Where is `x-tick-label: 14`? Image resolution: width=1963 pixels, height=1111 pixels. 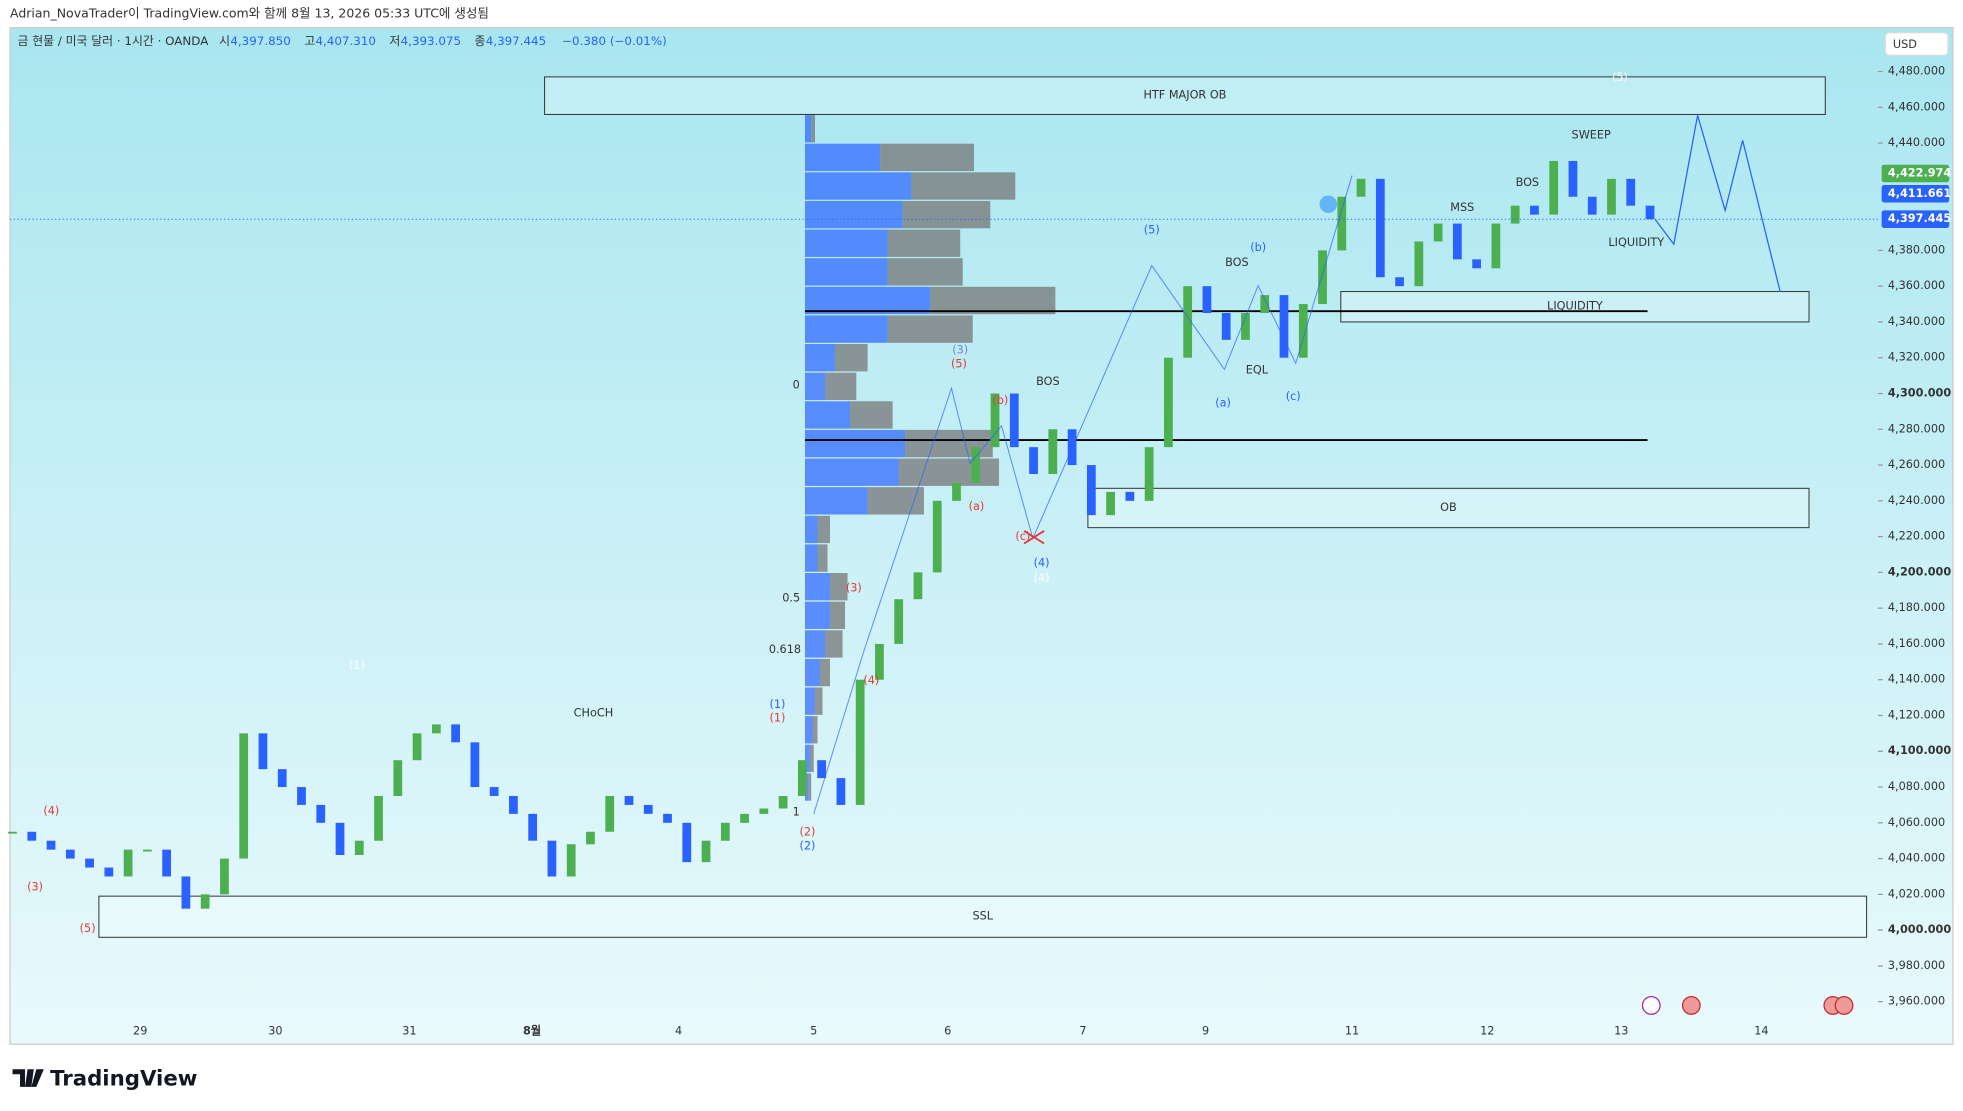
x-tick-label: 14 is located at coordinates (1761, 1031).